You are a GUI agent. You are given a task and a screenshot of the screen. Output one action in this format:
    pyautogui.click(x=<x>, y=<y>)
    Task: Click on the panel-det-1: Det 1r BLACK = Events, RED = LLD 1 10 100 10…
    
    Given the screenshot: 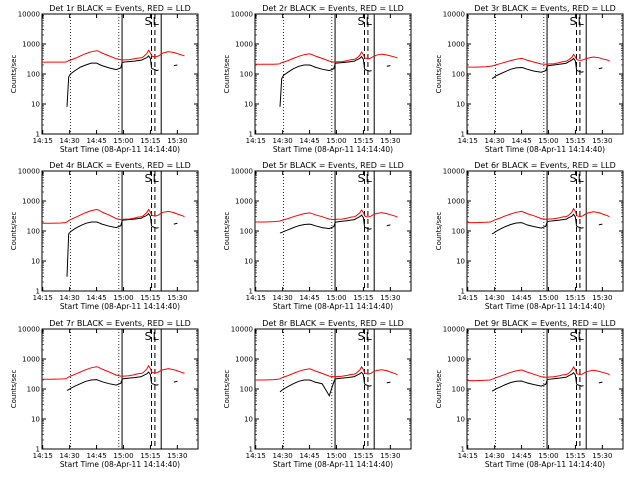 What is the action you would take?
    pyautogui.click(x=104, y=79)
    